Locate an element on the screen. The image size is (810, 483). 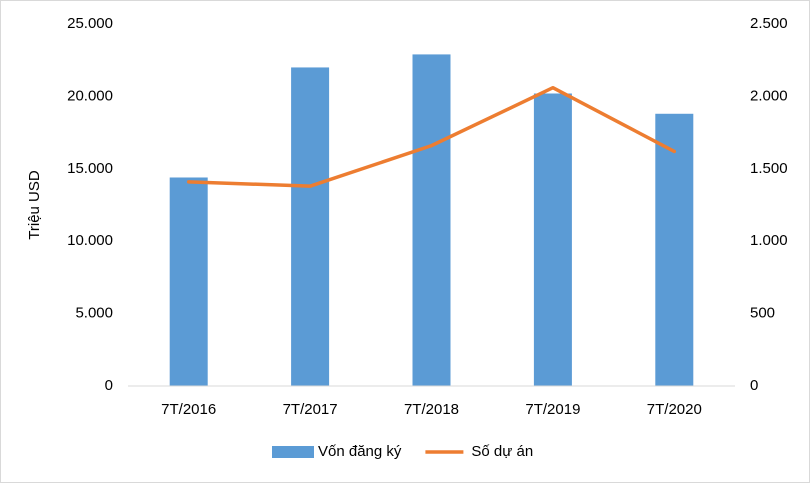
y-tick-label: 20.000 is located at coordinates (90, 95).